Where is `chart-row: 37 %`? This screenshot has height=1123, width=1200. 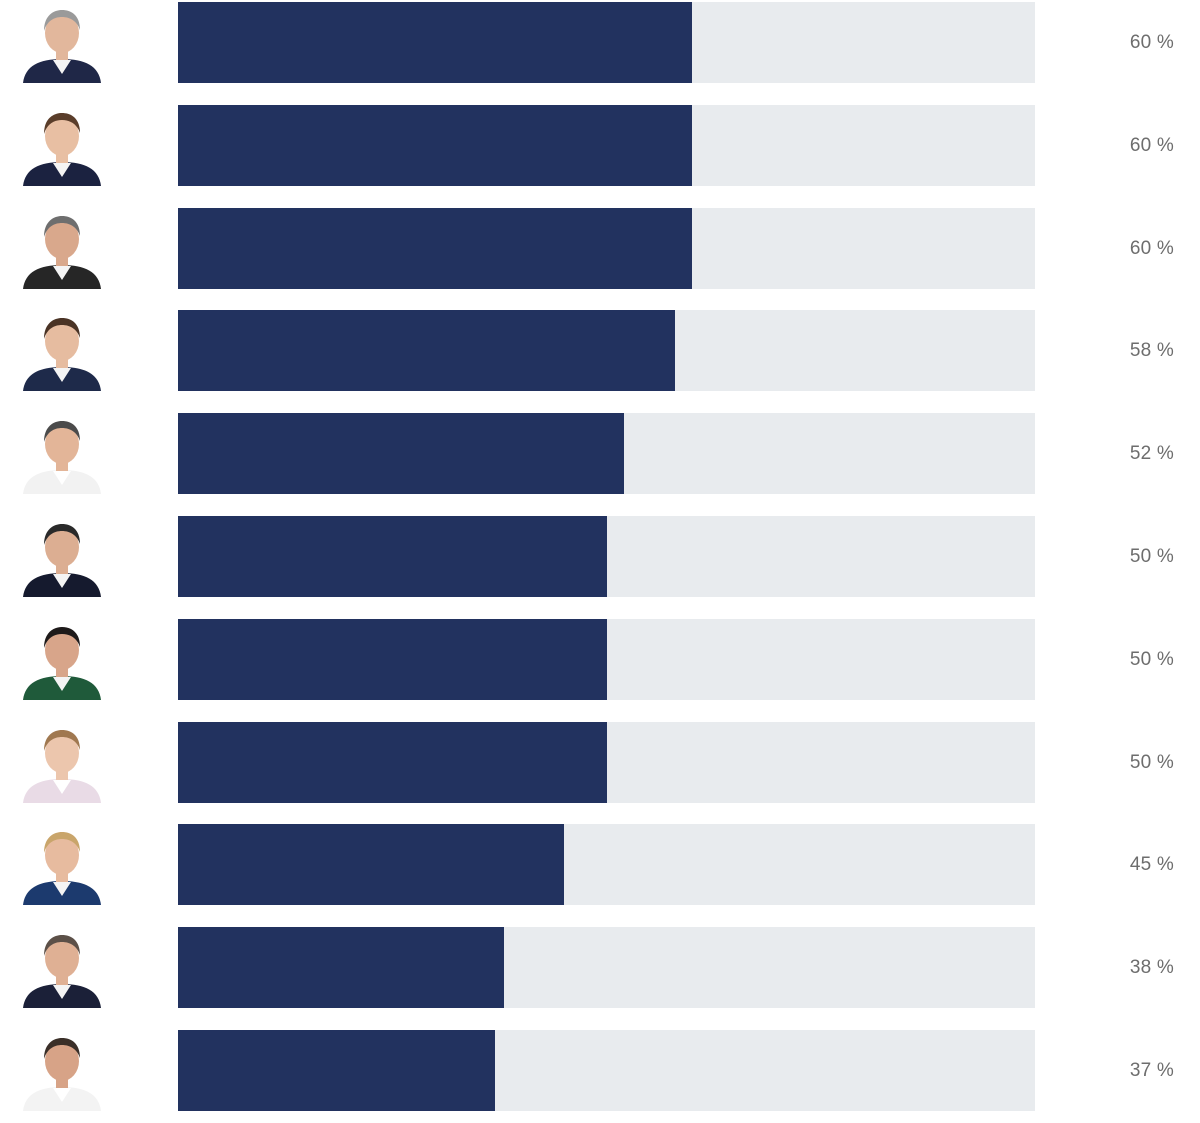
chart-row: 37 % is located at coordinates (600, 1070).